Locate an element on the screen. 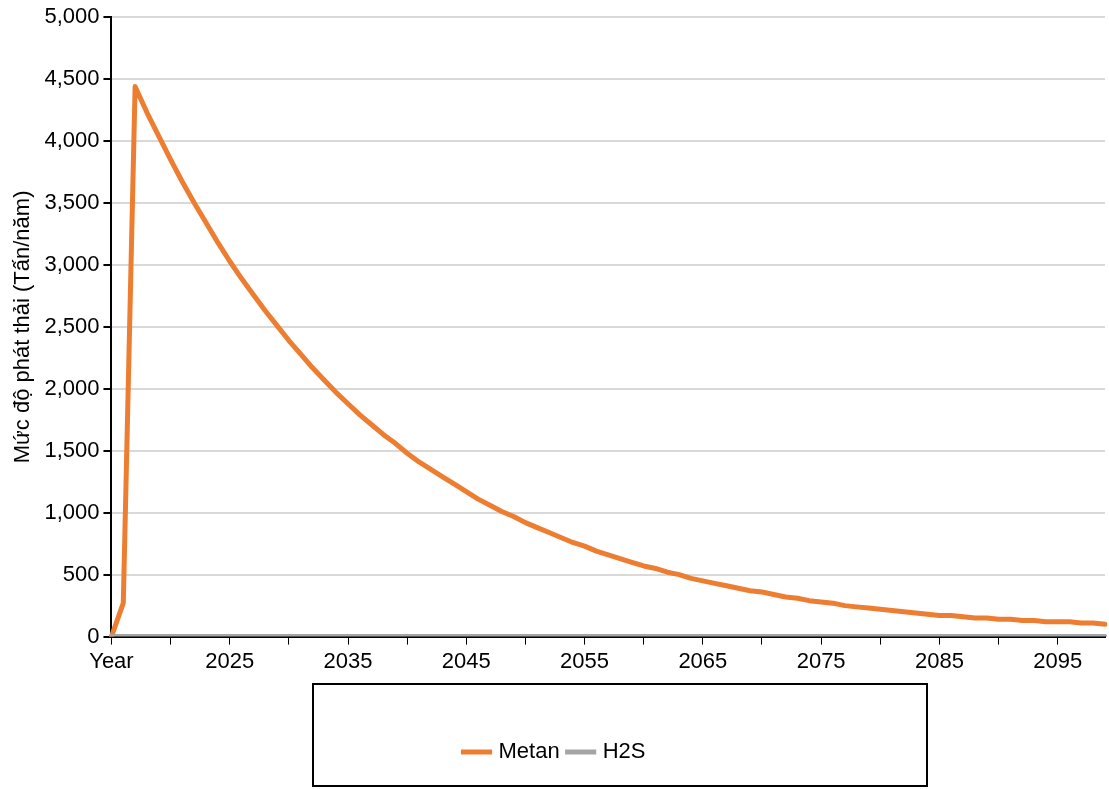 This screenshot has width=1109, height=789. y-tick-label: 4,000 is located at coordinates (72, 140).